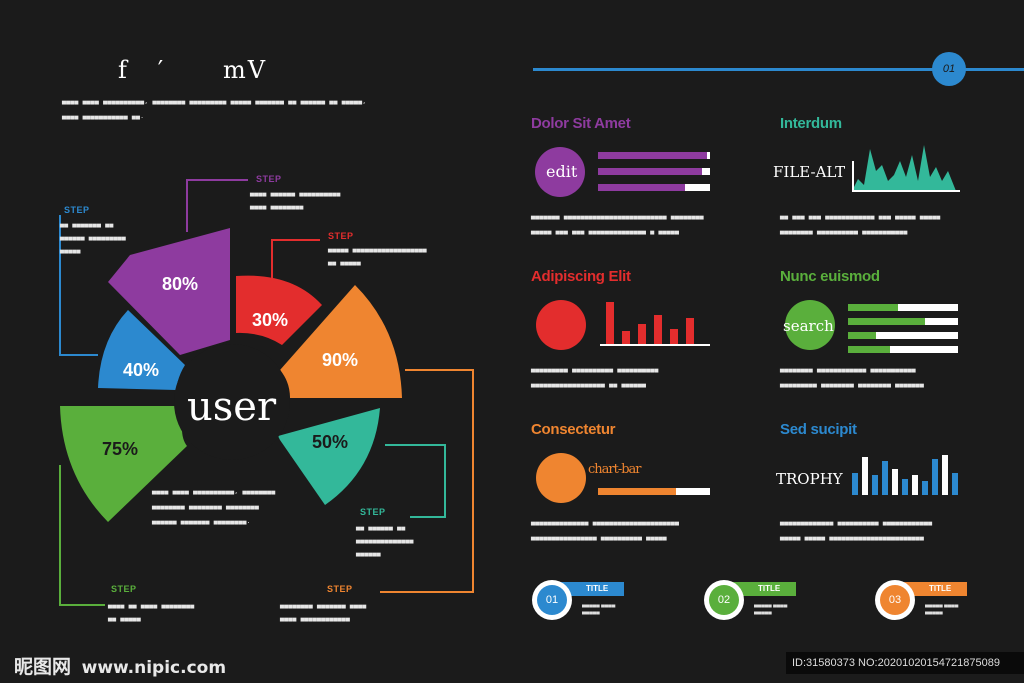  I want to click on step-label-red: STEP, so click(341, 236).